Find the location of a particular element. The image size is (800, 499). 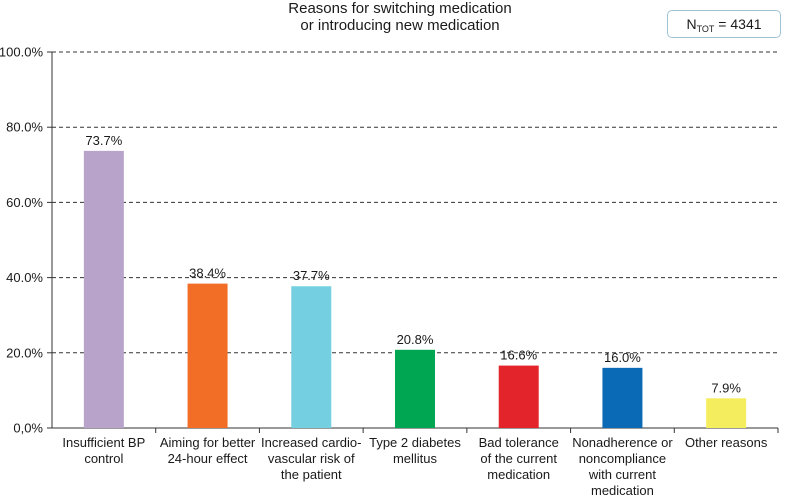

category-label-5: Bad tolerance of the current medication is located at coordinates (519, 459).